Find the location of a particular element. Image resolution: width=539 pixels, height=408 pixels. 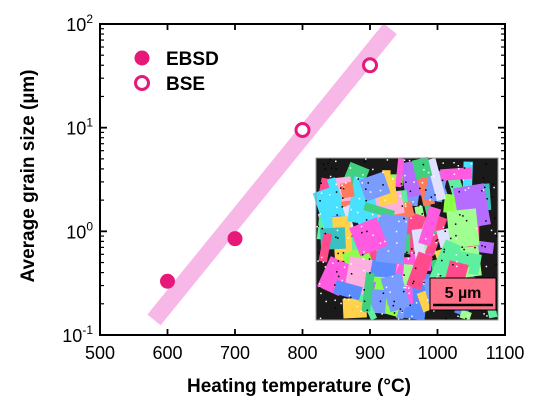

x-tick-label: 800 is located at coordinates (302, 353).